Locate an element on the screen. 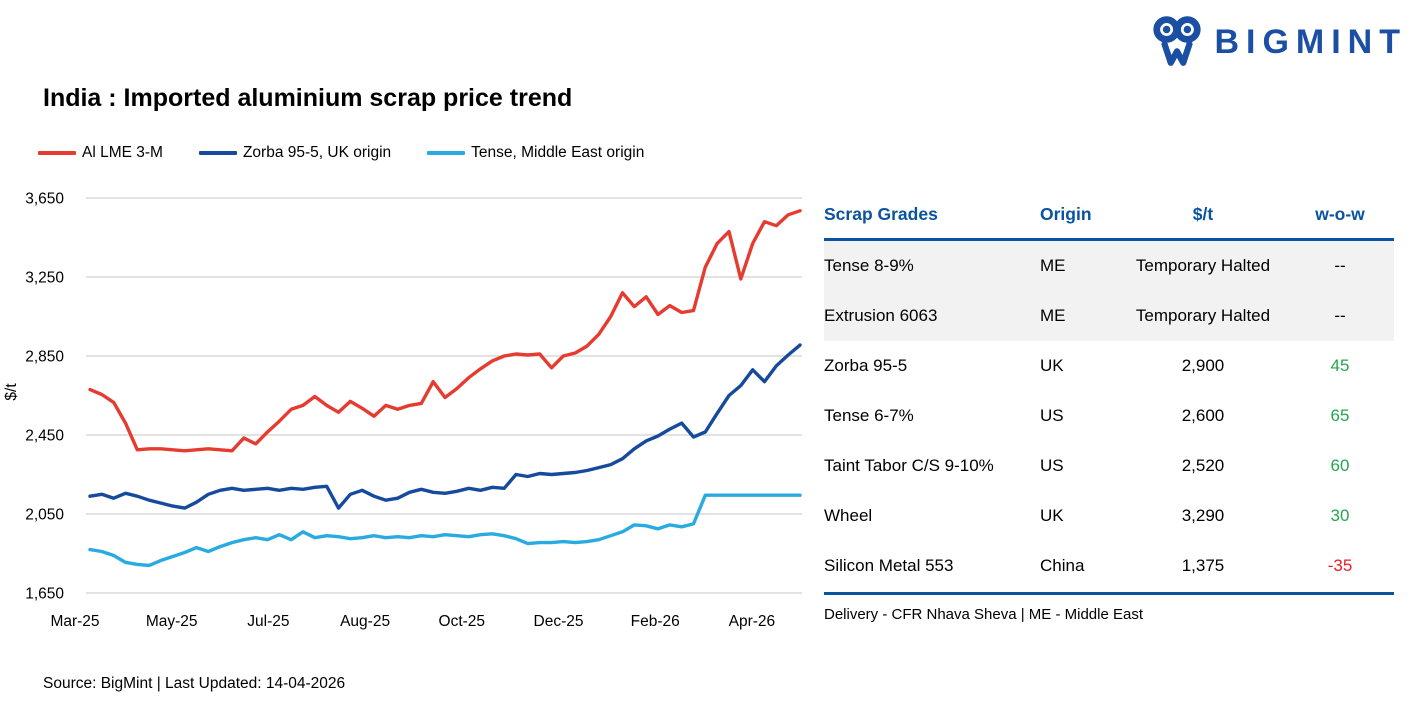 This screenshot has height=713, width=1421. series-line-tense-middle-east-origin is located at coordinates (445, 530).